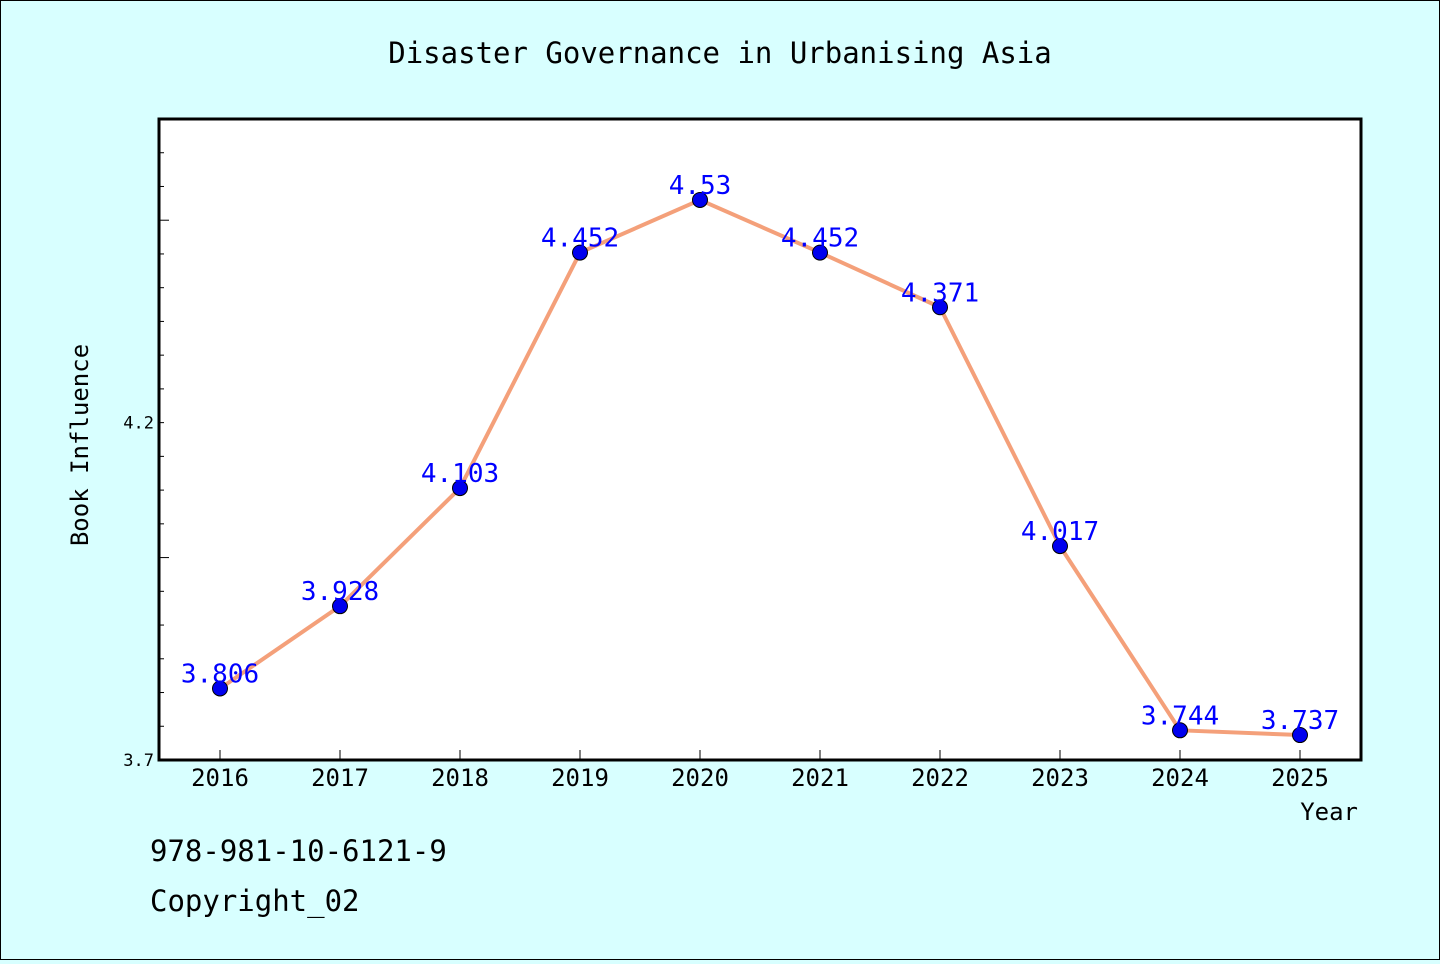 This screenshot has height=964, width=1440. Describe the element at coordinates (940, 778) in the screenshot. I see `x-tick-label: 2022` at that location.